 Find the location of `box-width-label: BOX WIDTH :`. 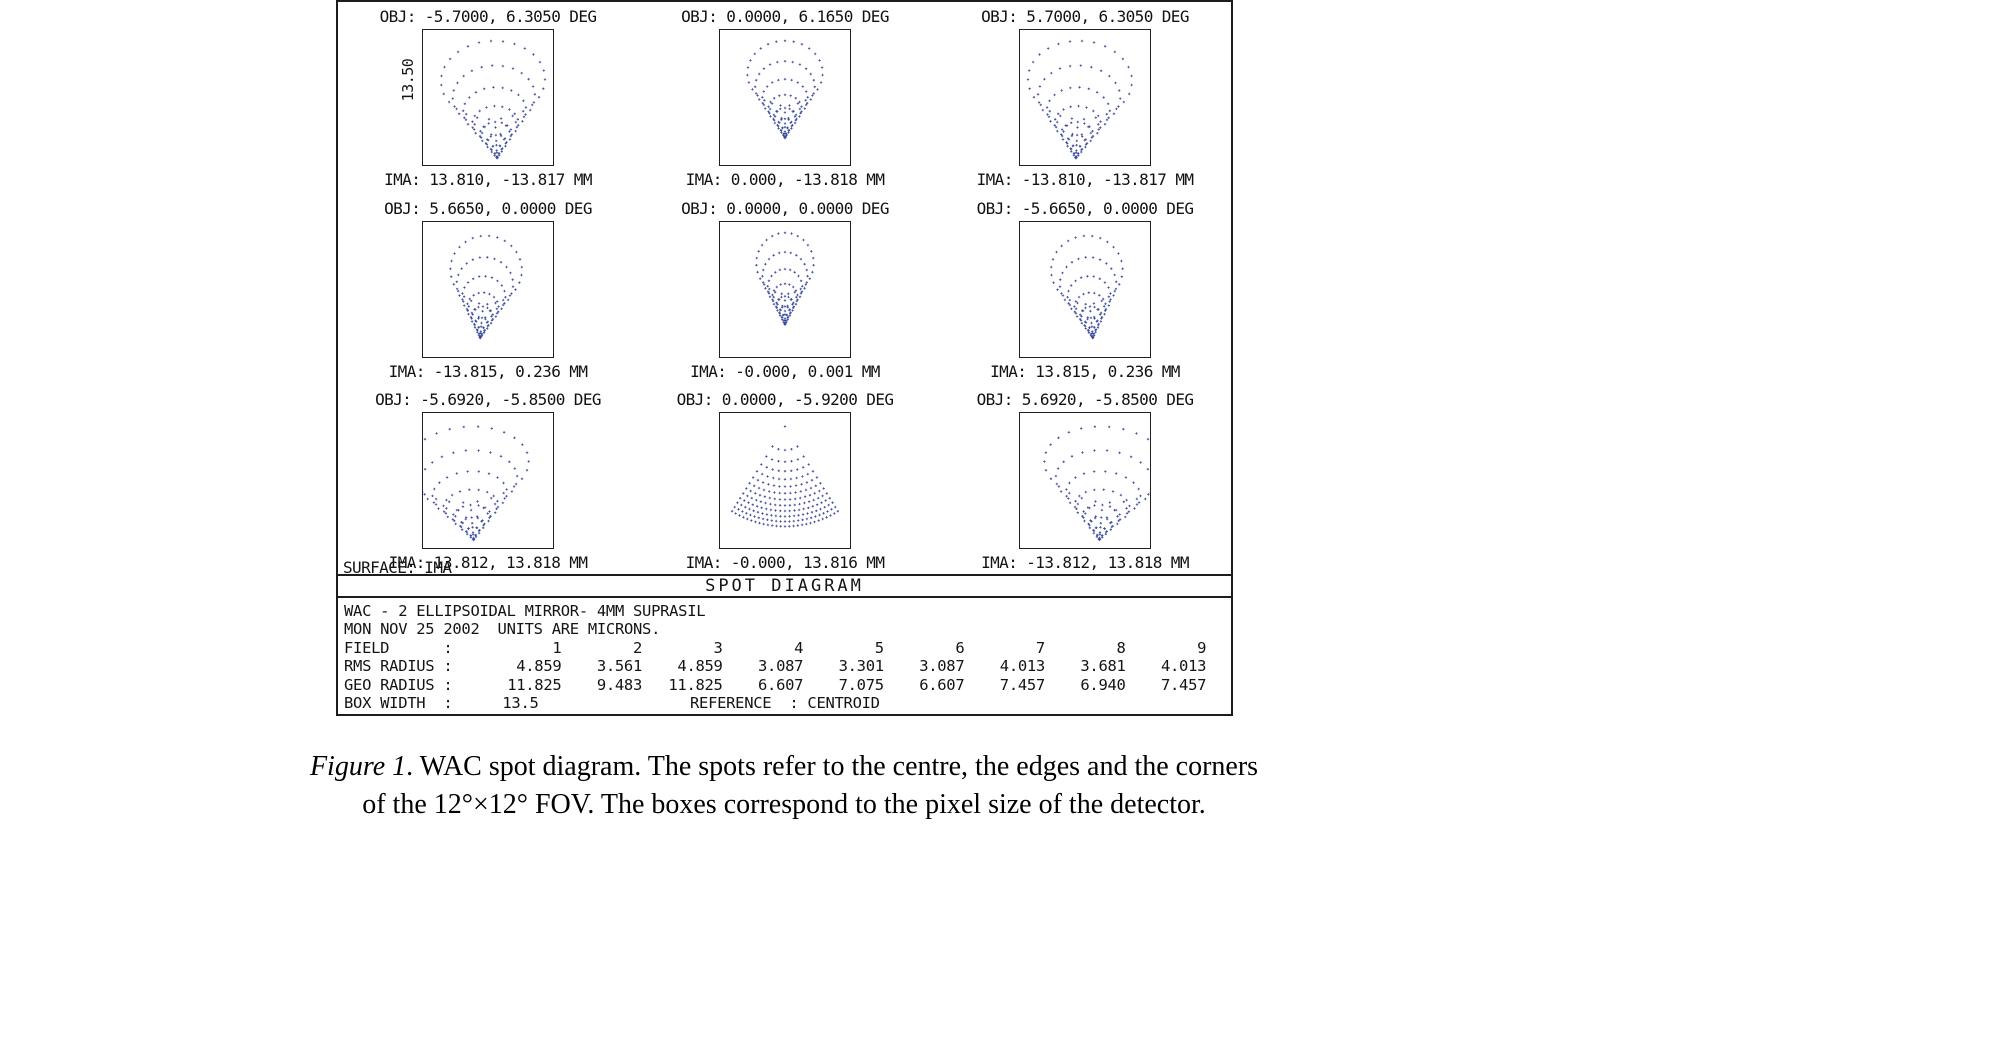

box-width-label: BOX WIDTH : is located at coordinates (398, 703).